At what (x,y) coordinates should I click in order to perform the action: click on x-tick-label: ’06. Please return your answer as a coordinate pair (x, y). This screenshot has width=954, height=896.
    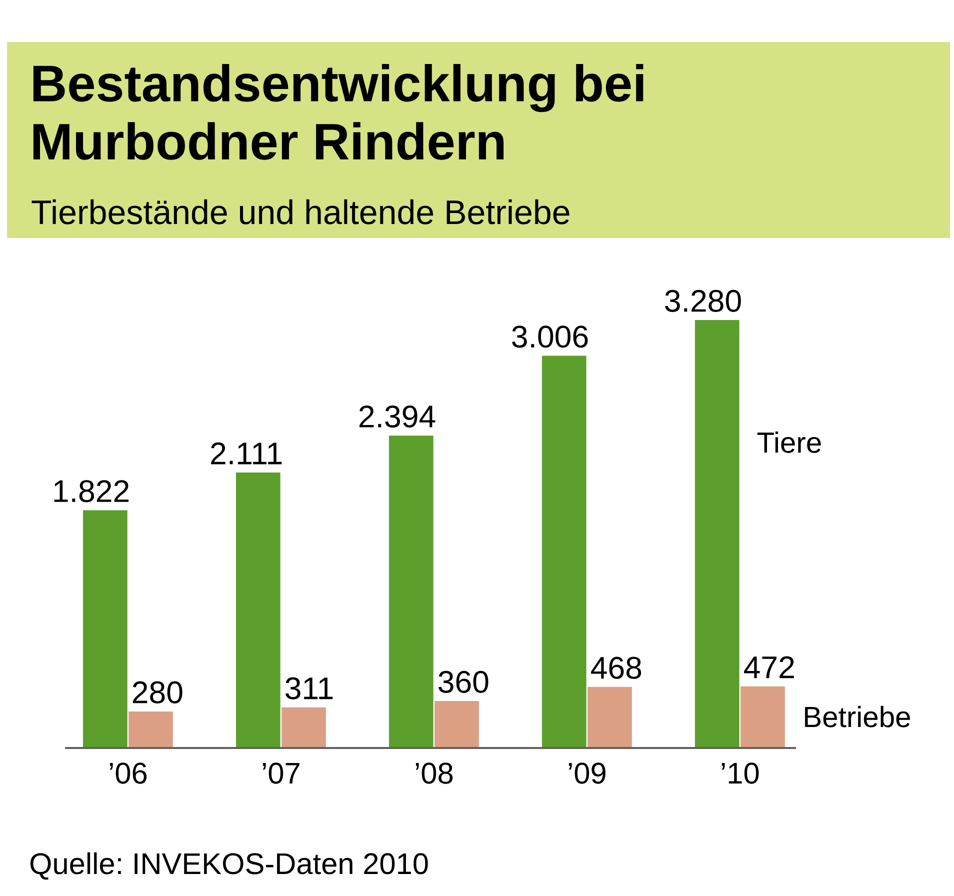
    Looking at the image, I should click on (128, 773).